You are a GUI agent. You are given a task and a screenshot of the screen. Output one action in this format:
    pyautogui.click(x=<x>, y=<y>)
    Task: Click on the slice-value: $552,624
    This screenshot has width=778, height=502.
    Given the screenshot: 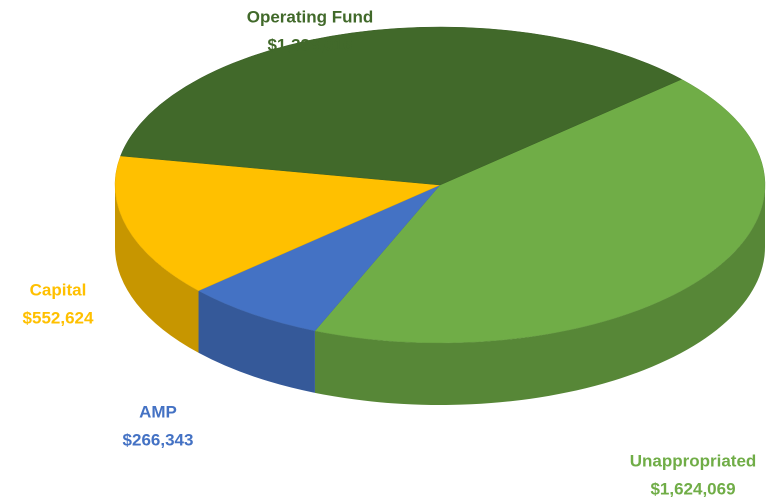 What is the action you would take?
    pyautogui.click(x=58, y=317)
    